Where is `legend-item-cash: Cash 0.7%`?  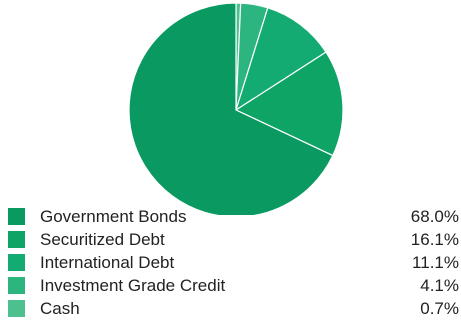 legend-item-cash: Cash 0.7% is located at coordinates (233, 308).